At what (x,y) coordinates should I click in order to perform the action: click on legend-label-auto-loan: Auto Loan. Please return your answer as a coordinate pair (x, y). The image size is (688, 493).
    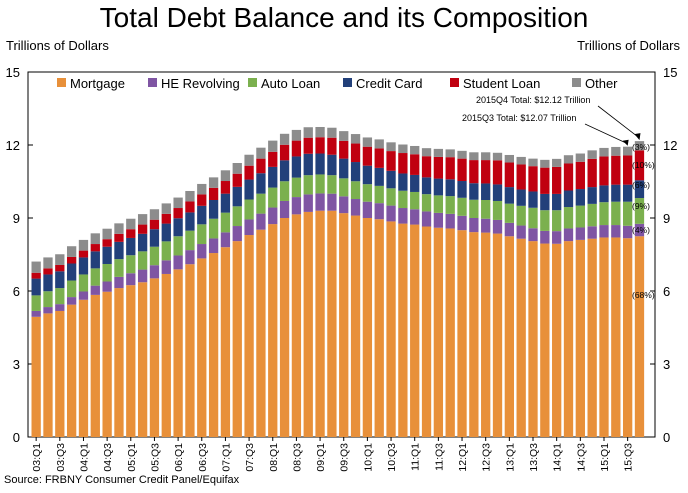
    Looking at the image, I should click on (290, 83).